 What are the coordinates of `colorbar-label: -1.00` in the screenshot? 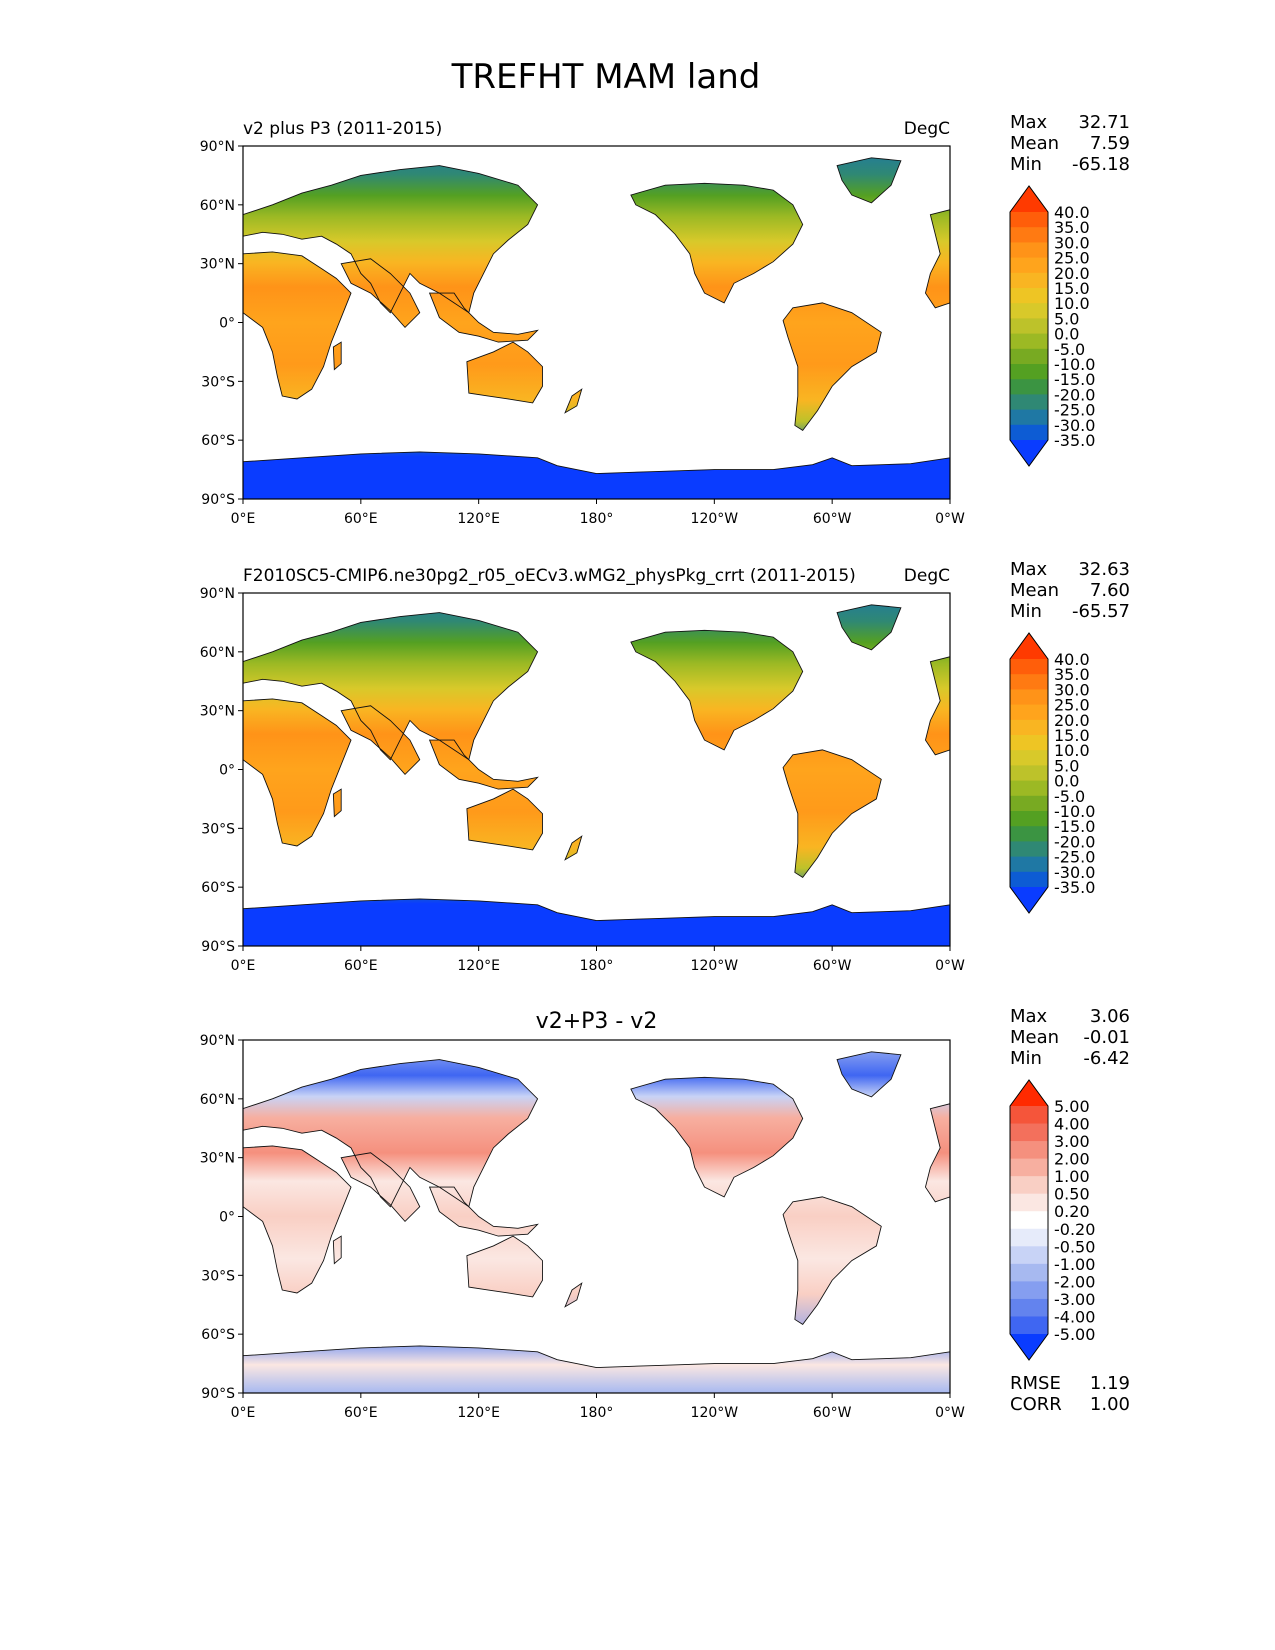 It's located at (1074, 1264).